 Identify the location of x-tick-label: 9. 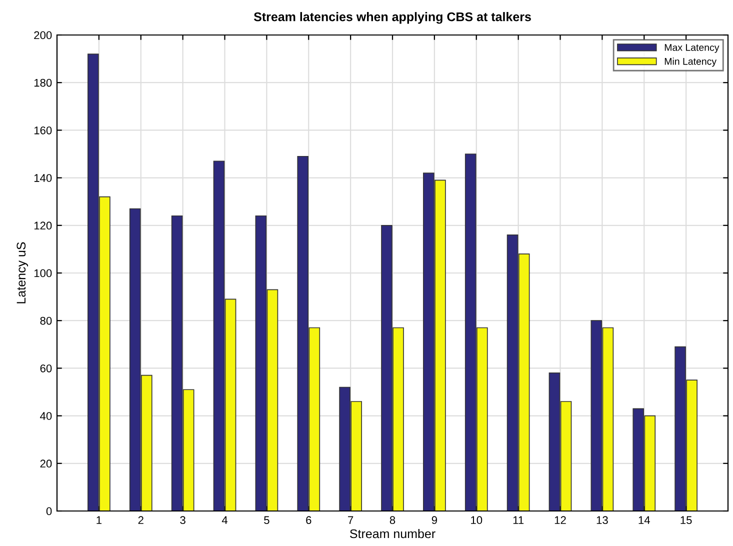
(434, 520).